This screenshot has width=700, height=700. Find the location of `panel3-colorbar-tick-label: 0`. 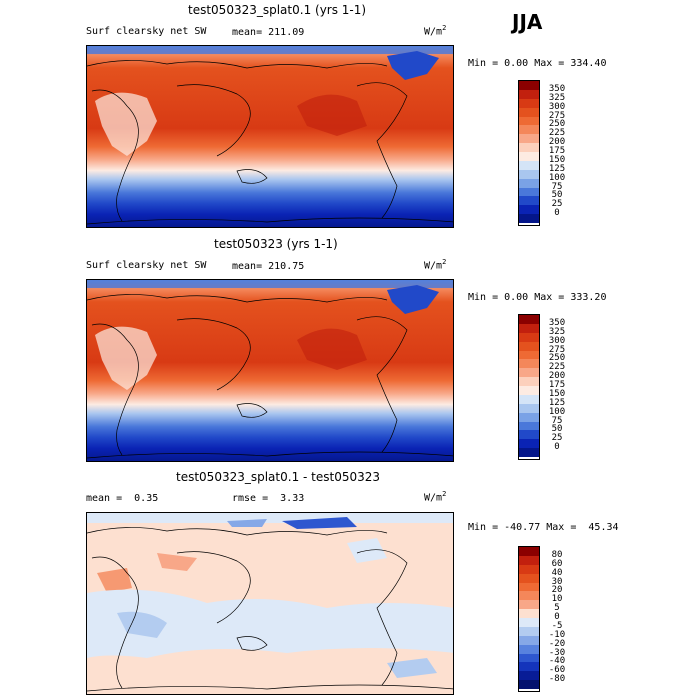

panel3-colorbar-tick-label: 0 is located at coordinates (557, 617).